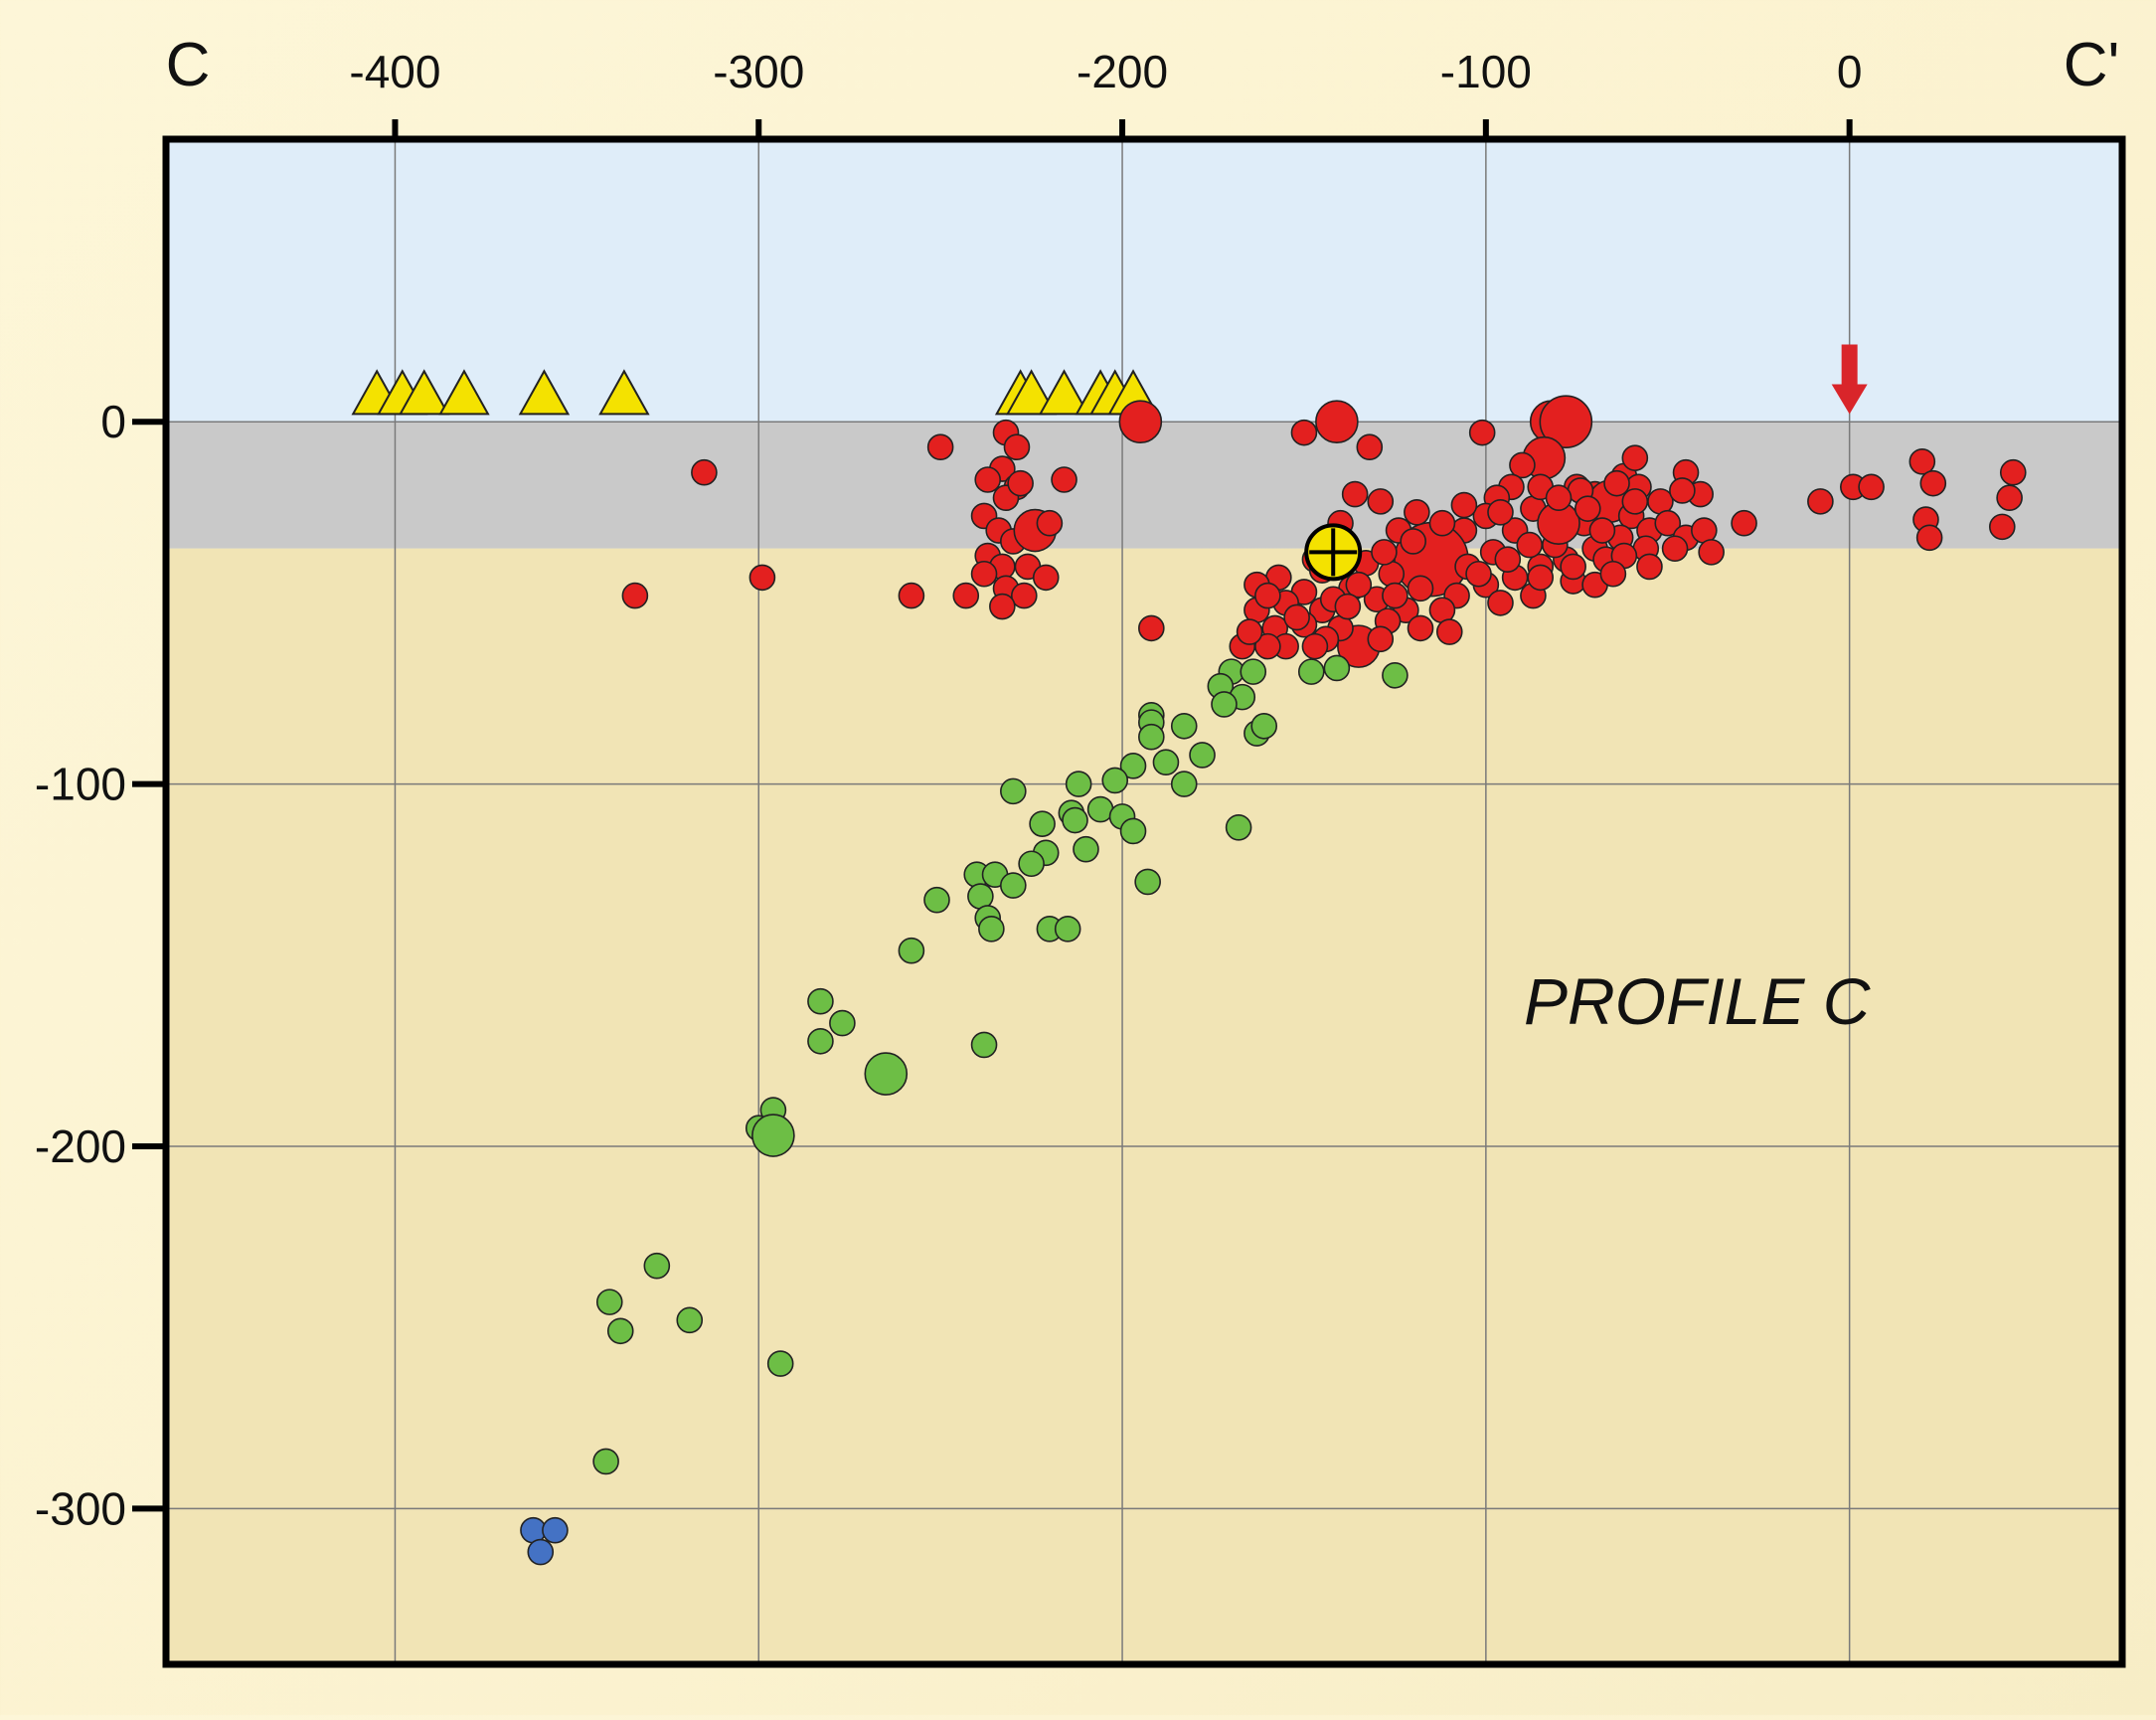  Describe the element at coordinates (1122, 71) in the screenshot. I see `x-tick-label: -200` at that location.